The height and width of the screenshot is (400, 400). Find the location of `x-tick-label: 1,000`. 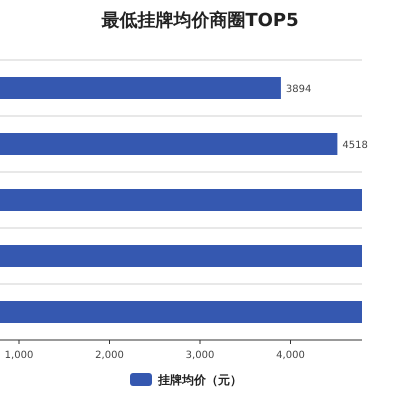

x-tick-label: 1,000 is located at coordinates (19, 355).